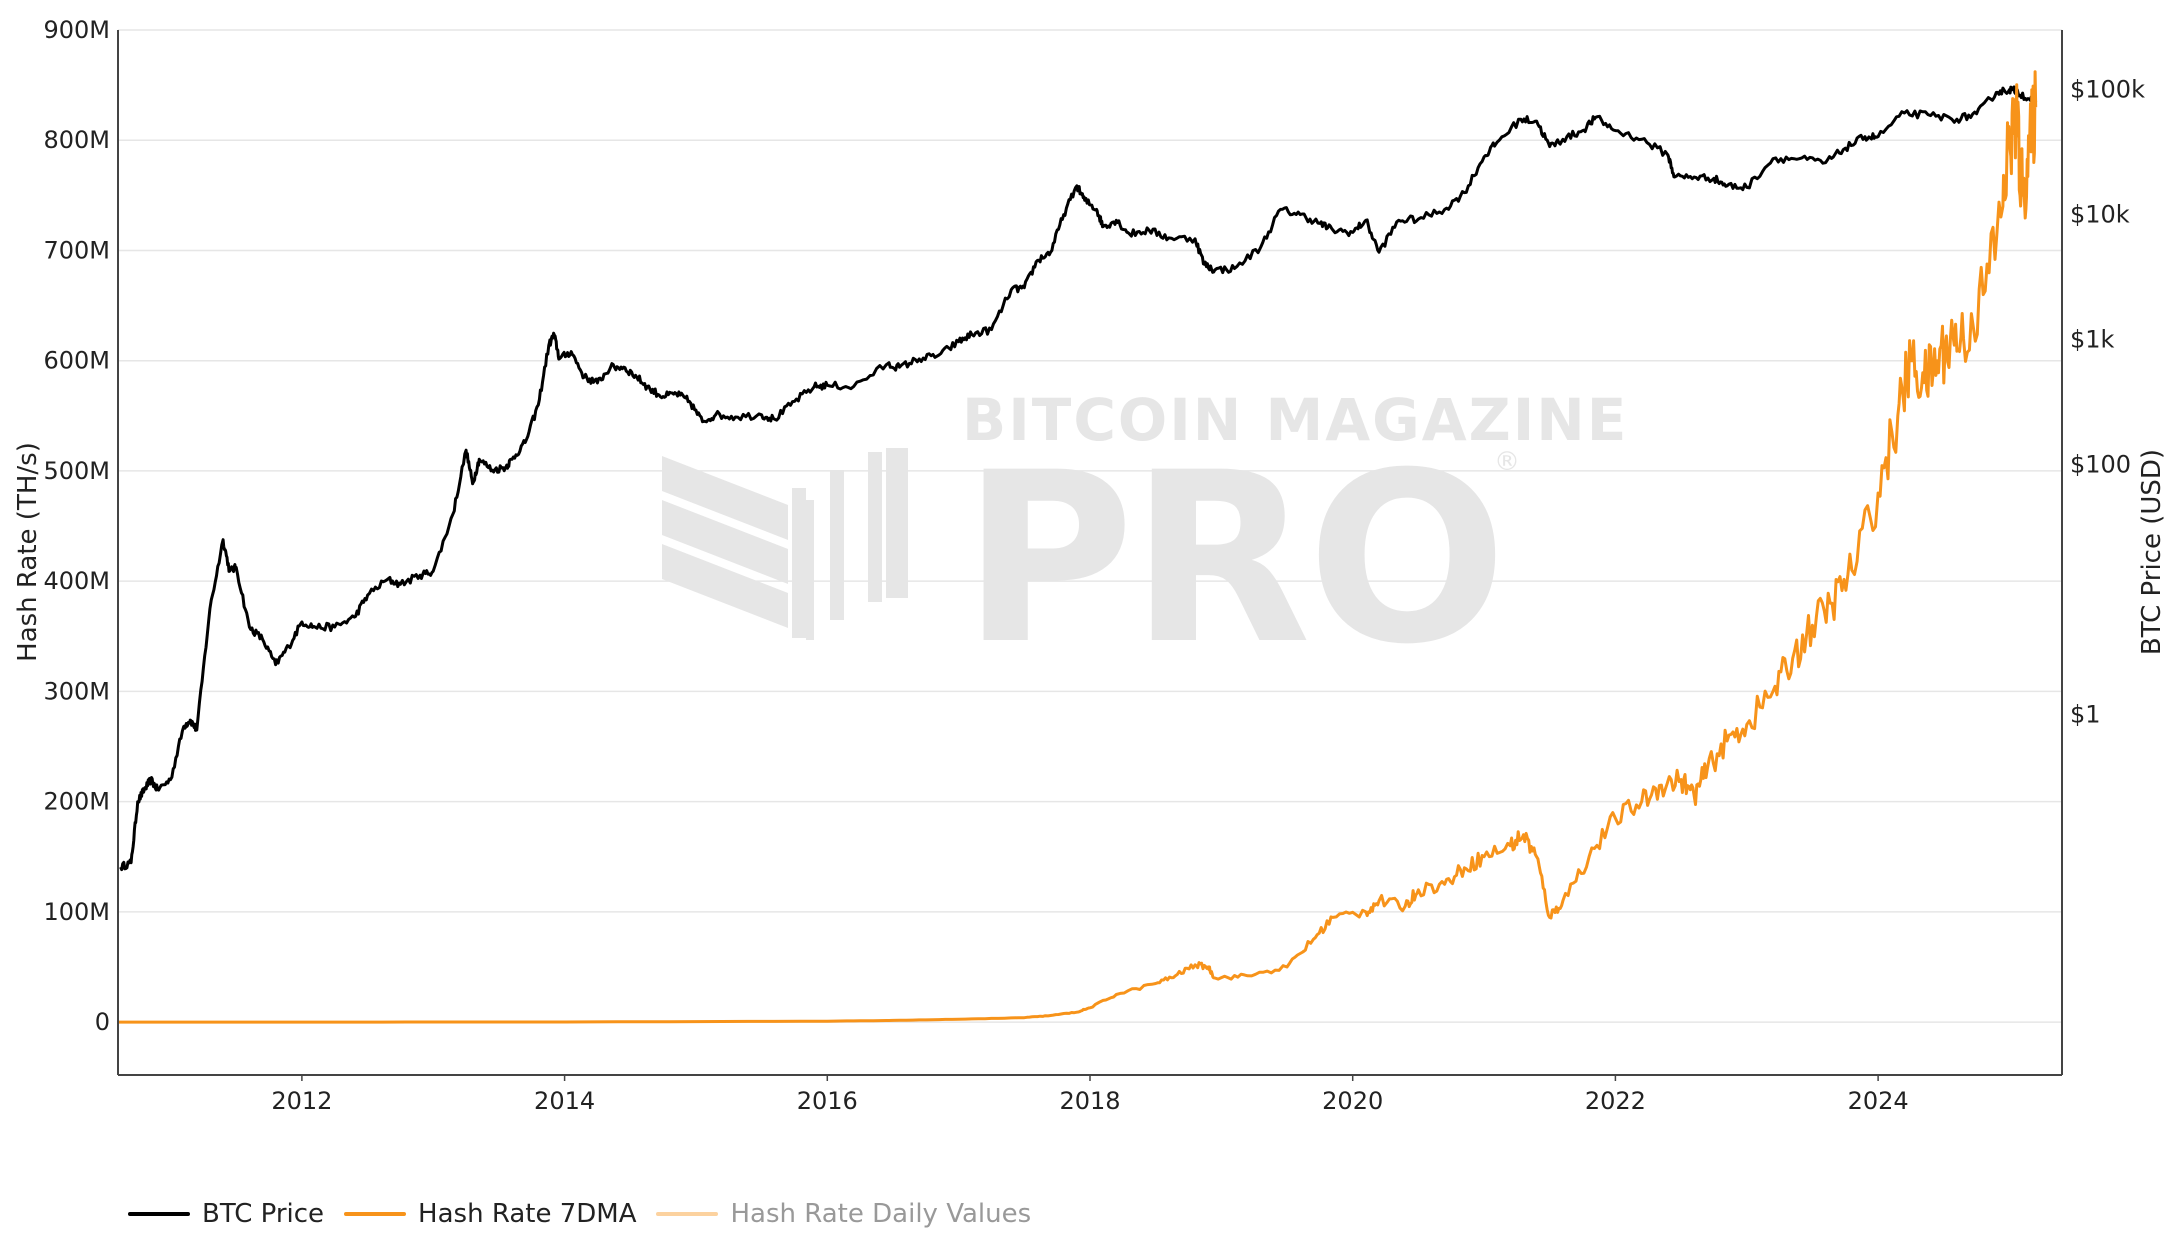 Image resolution: width=2176 pixels, height=1242 pixels. Describe the element at coordinates (2100, 215) in the screenshot. I see `y2-tick-label: $10k` at that location.